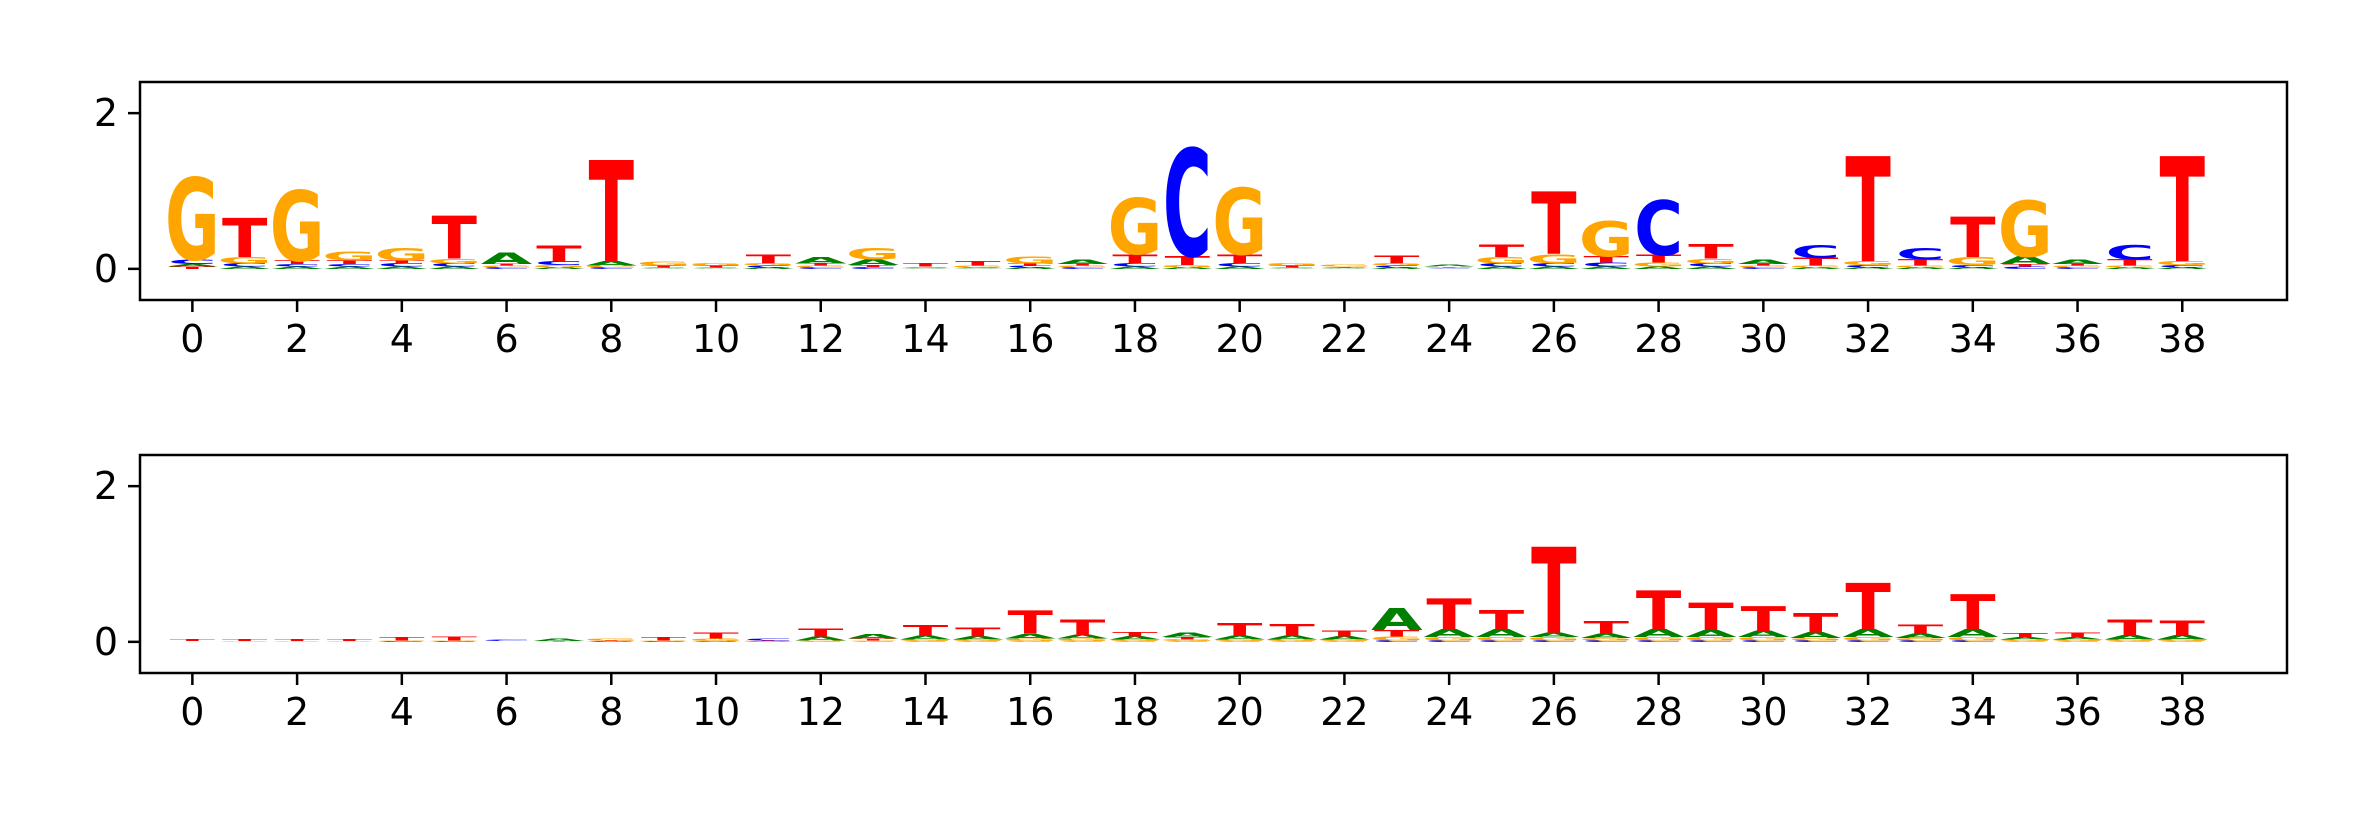 The height and width of the screenshot is (826, 2362). I want to click on x-tick-label: 30, so click(1763, 339).